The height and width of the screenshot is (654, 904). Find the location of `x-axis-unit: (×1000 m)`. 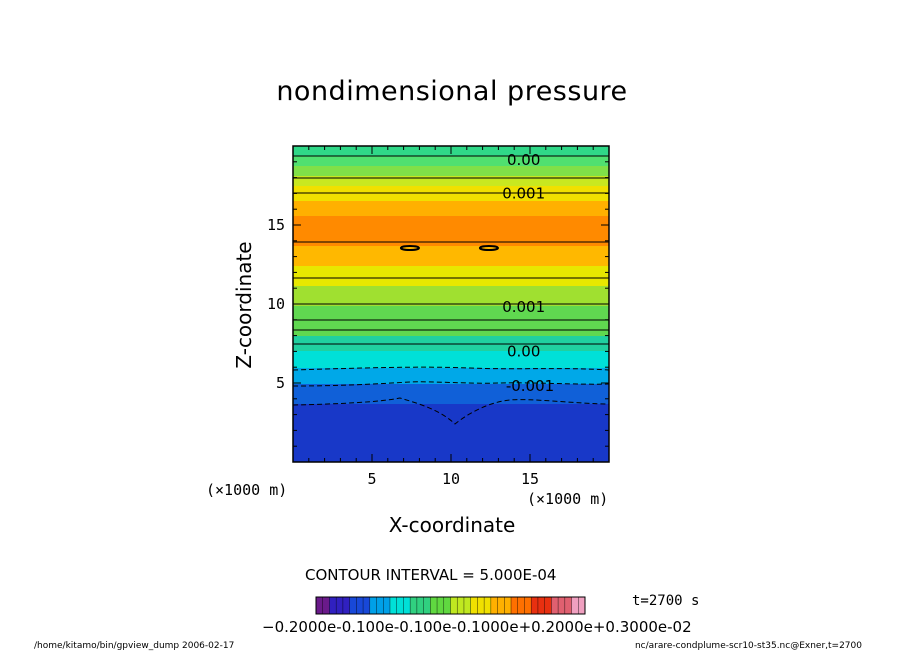

x-axis-unit: (×1000 m) is located at coordinates (568, 499).